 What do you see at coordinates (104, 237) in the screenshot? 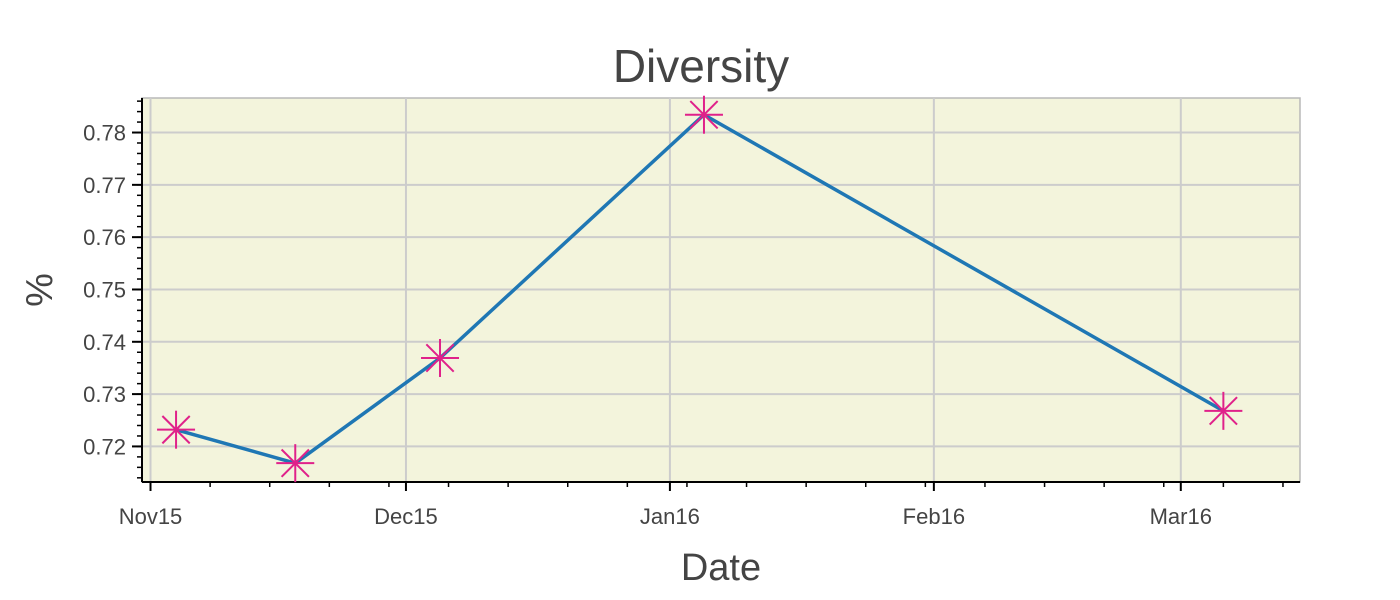
I see `y-tick-label: 0.76` at bounding box center [104, 237].